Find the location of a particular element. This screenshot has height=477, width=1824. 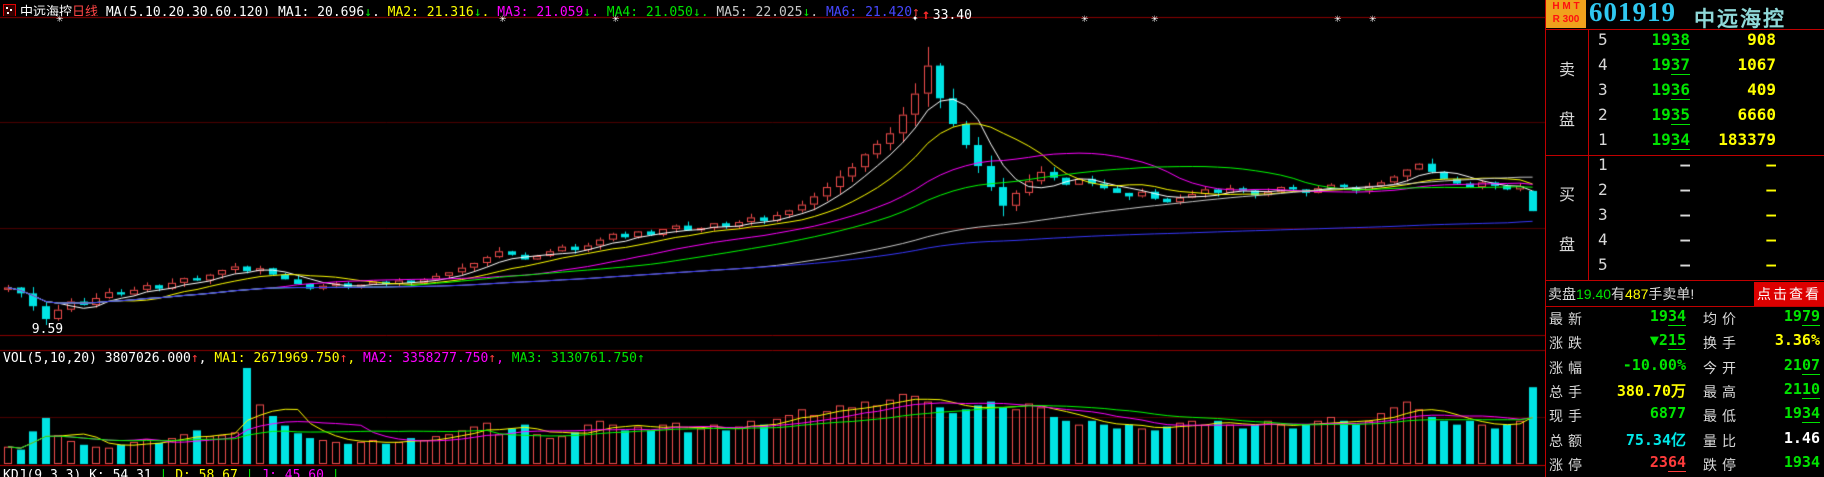

badge-line2: R 300 is located at coordinates (1566, 19).